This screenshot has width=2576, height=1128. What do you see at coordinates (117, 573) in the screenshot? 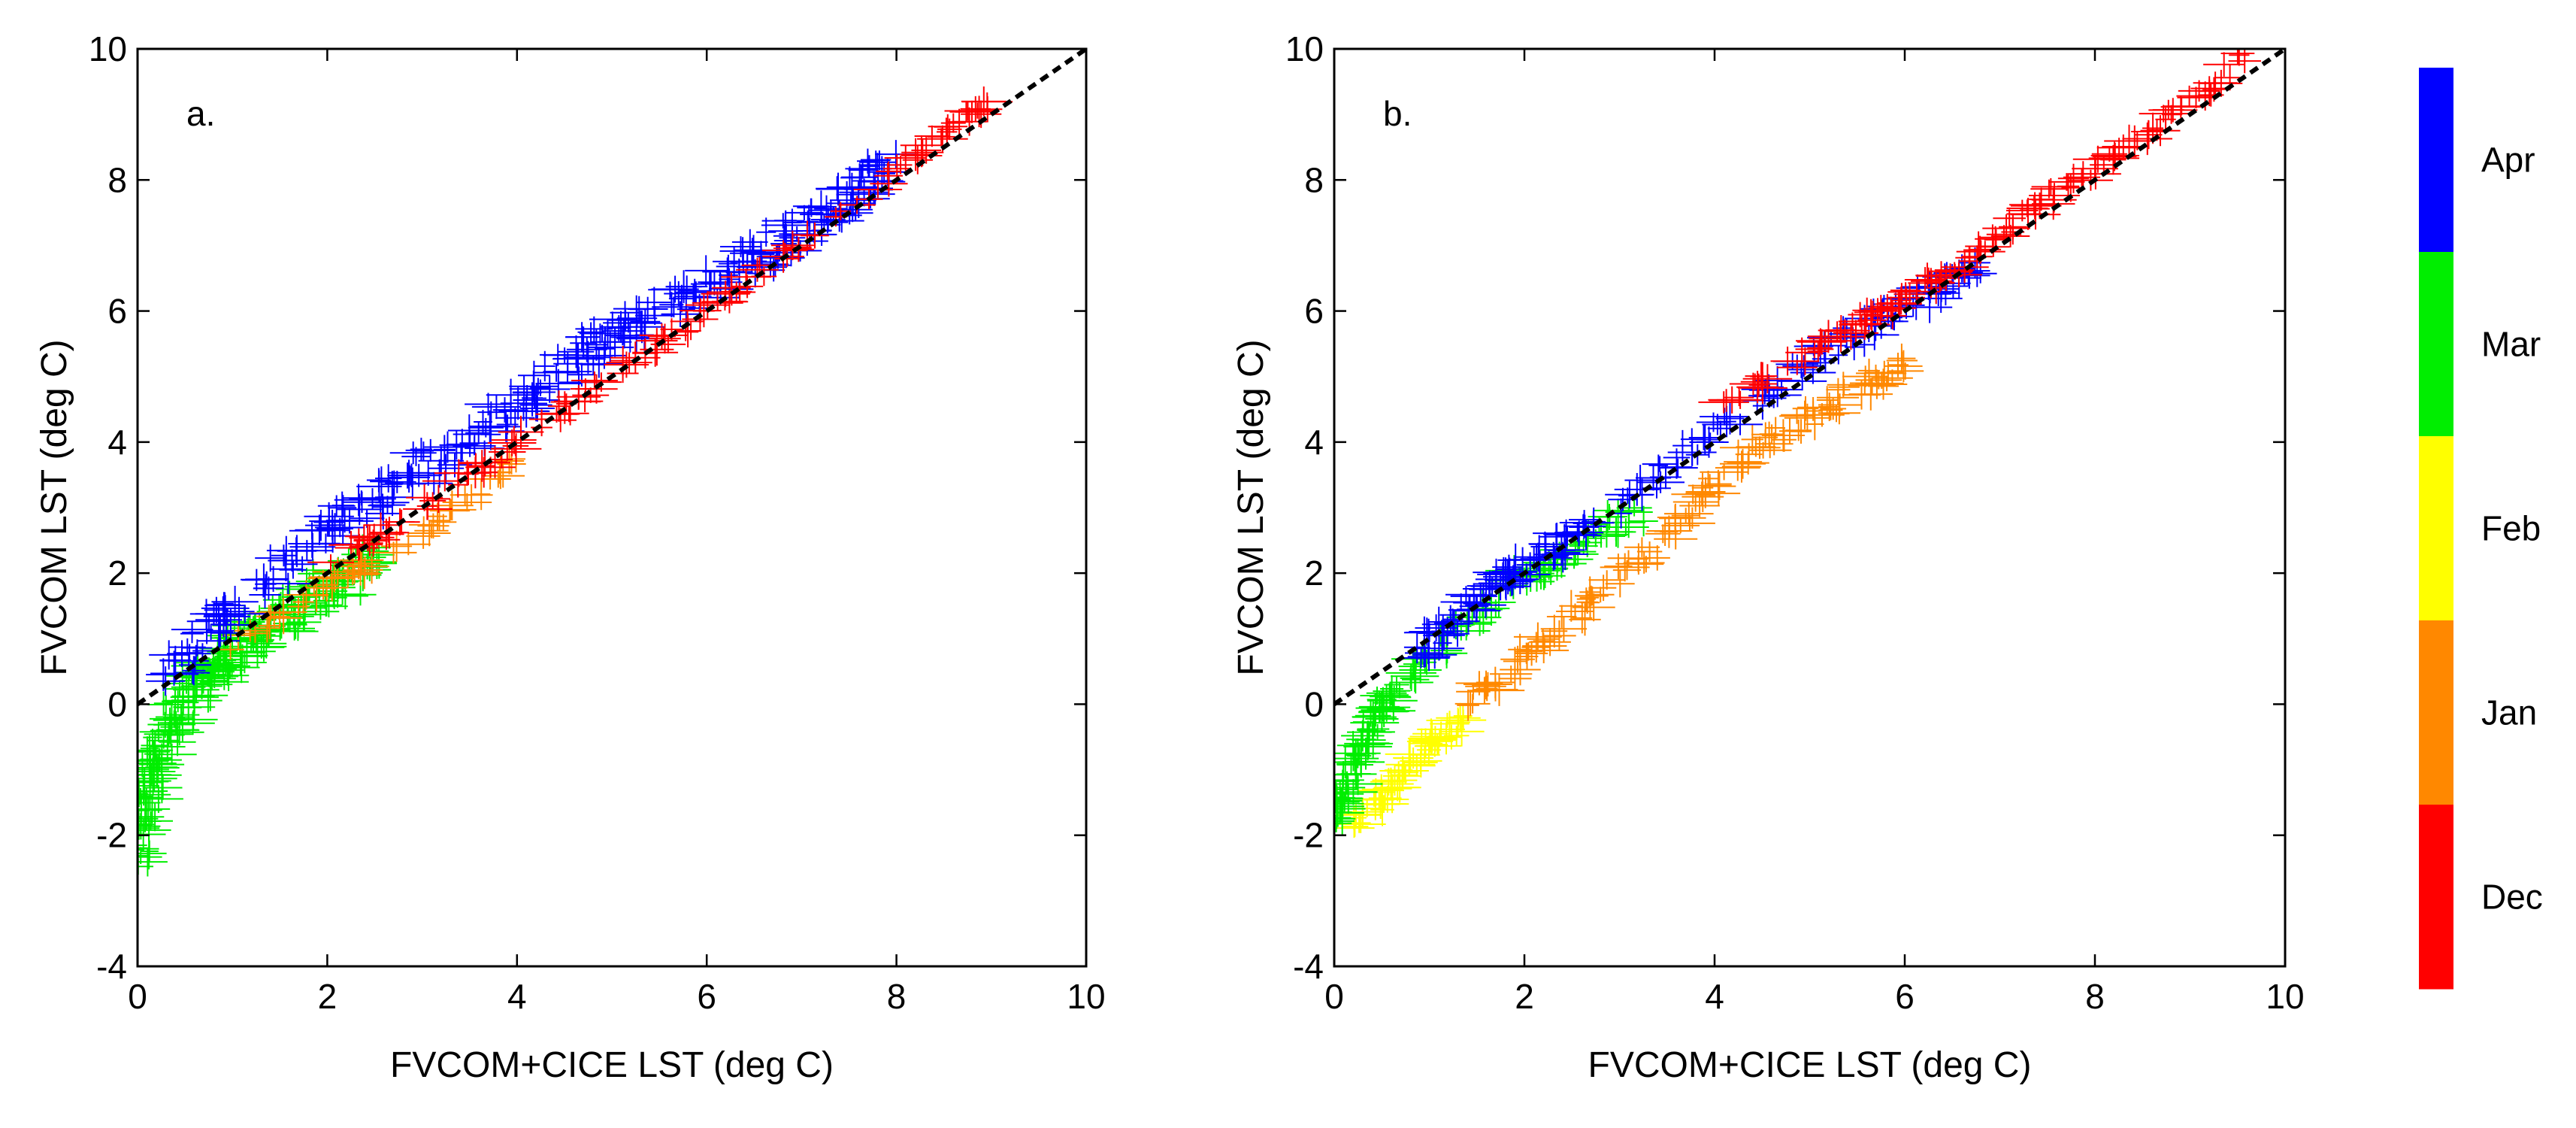
I see `y-tick-label: 2` at bounding box center [117, 573].